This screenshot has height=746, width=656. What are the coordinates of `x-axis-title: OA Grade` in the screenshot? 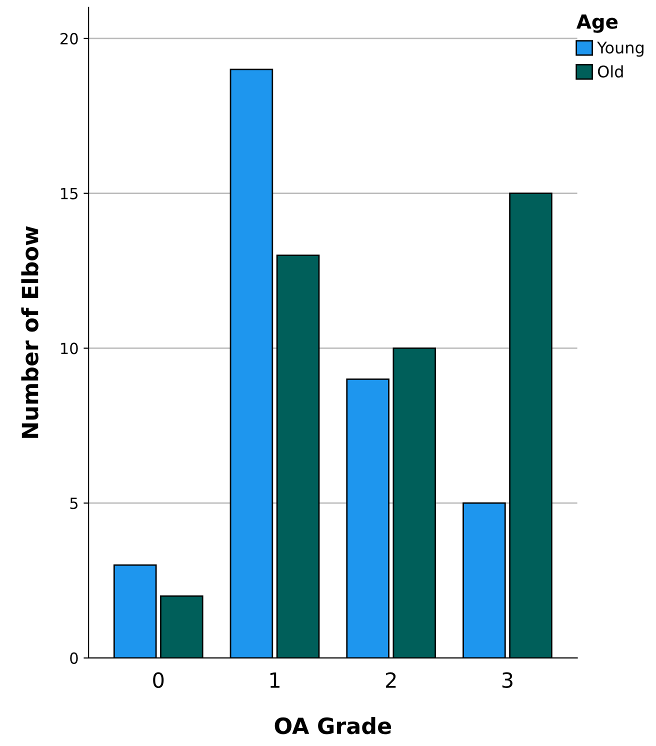 It's located at (333, 725).